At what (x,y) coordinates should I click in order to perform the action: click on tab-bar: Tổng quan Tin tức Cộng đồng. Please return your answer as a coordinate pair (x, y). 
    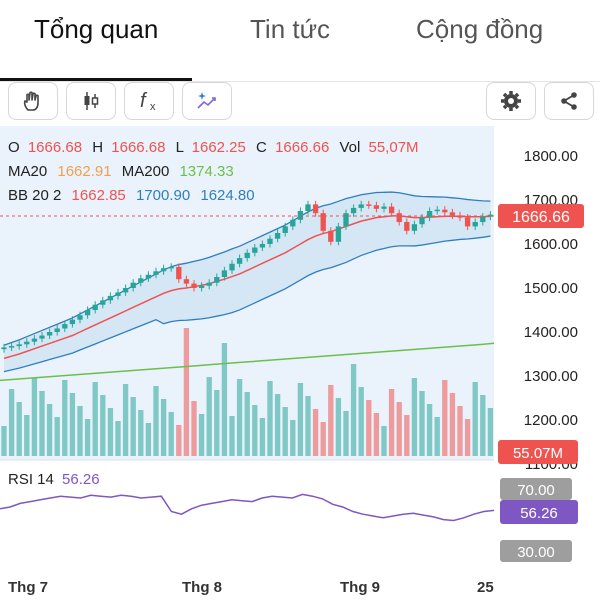
    Looking at the image, I should click on (300, 41).